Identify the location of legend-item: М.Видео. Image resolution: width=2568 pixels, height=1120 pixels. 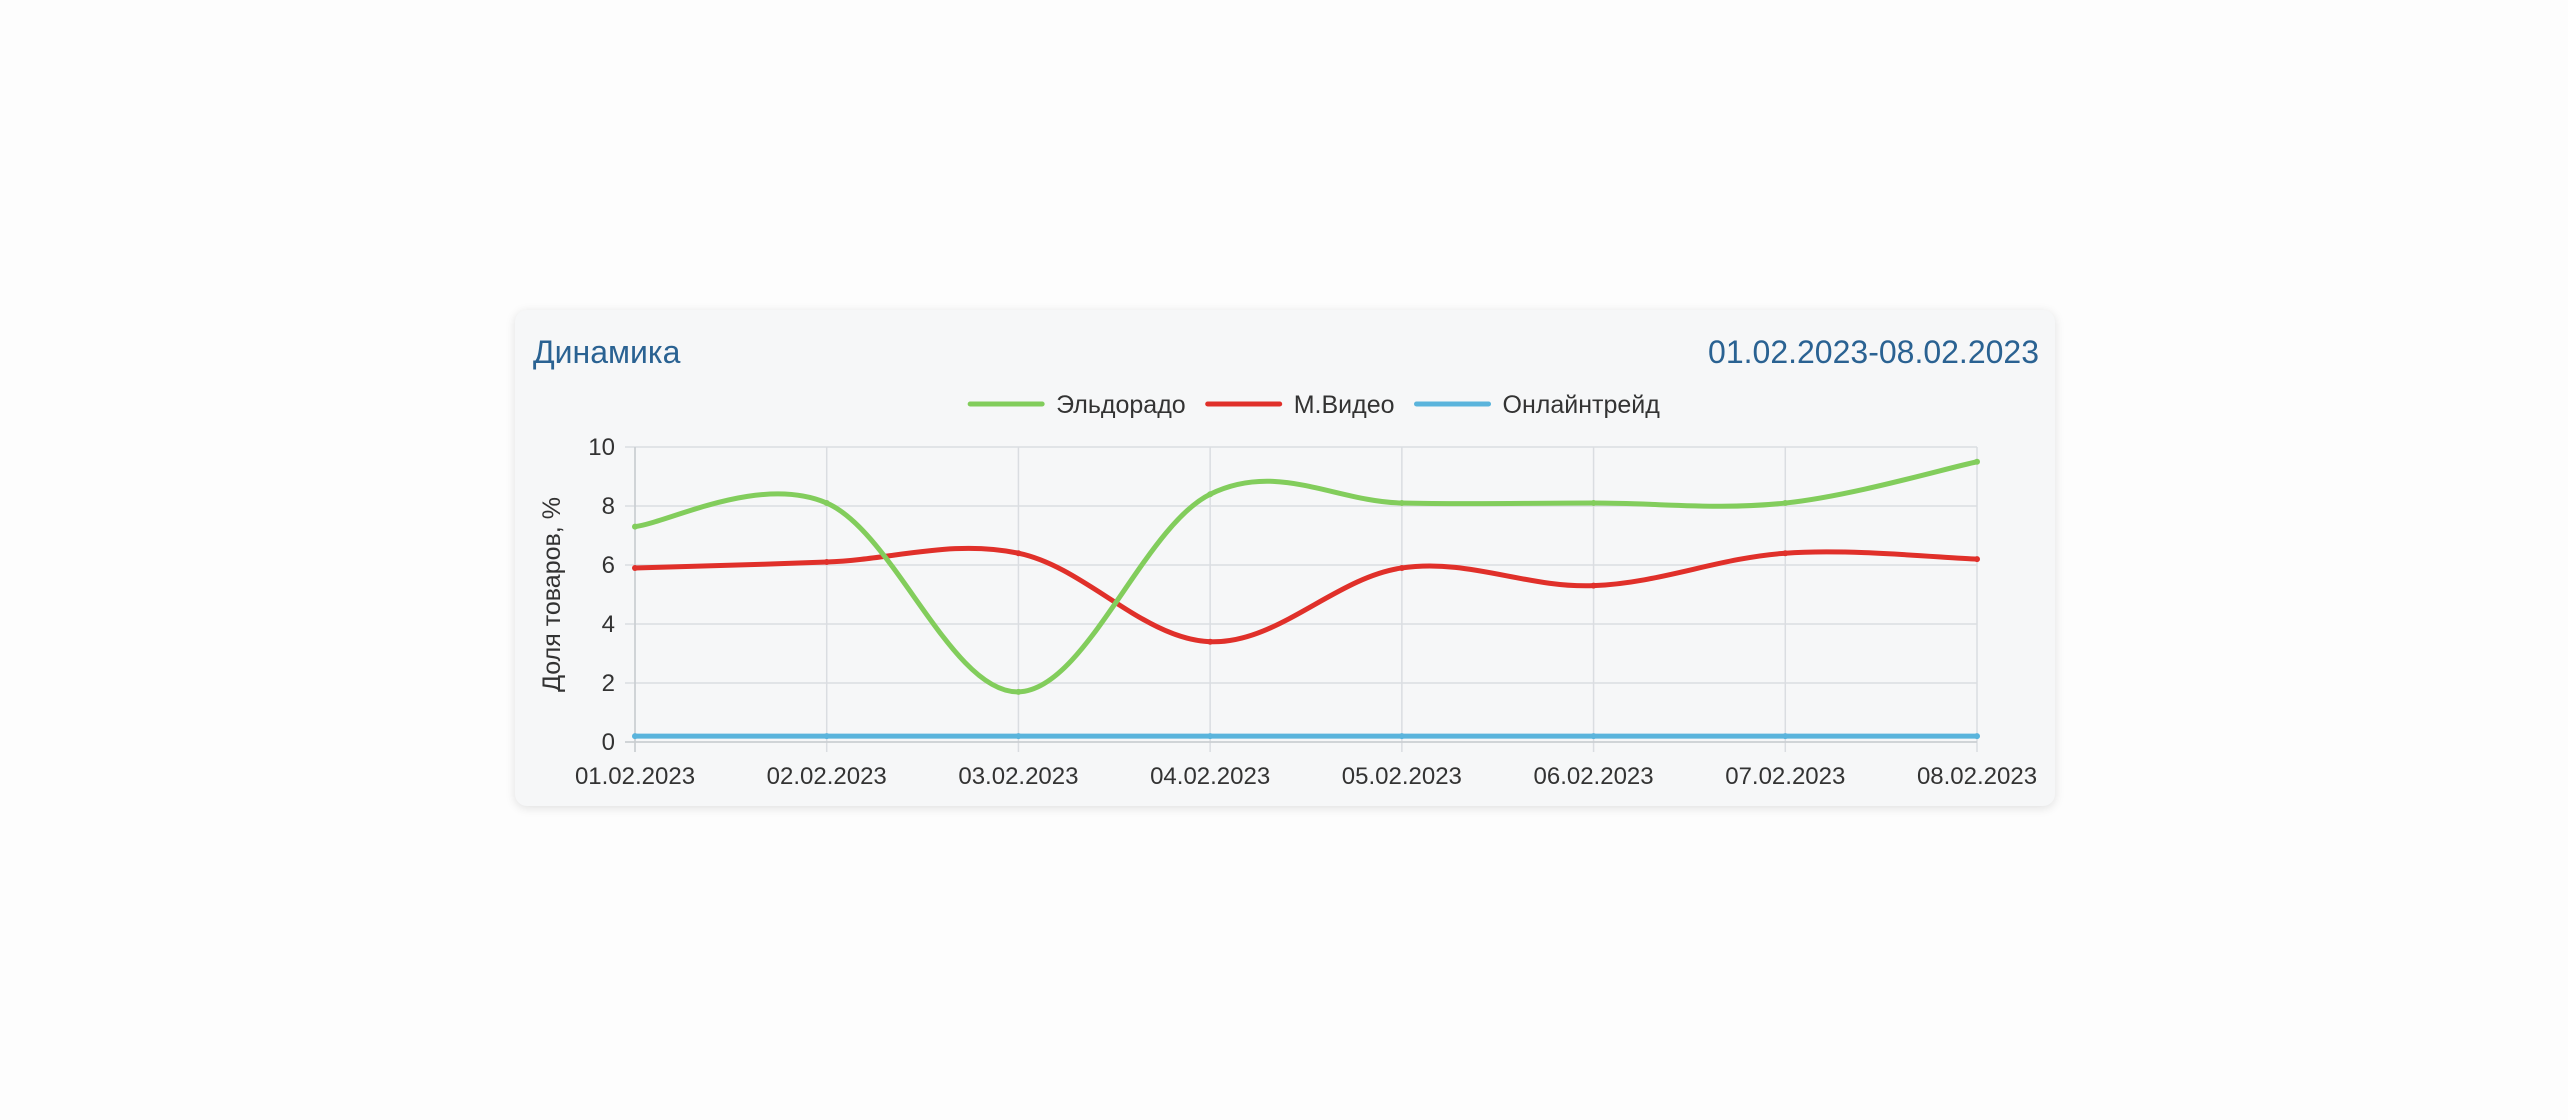
(1300, 405).